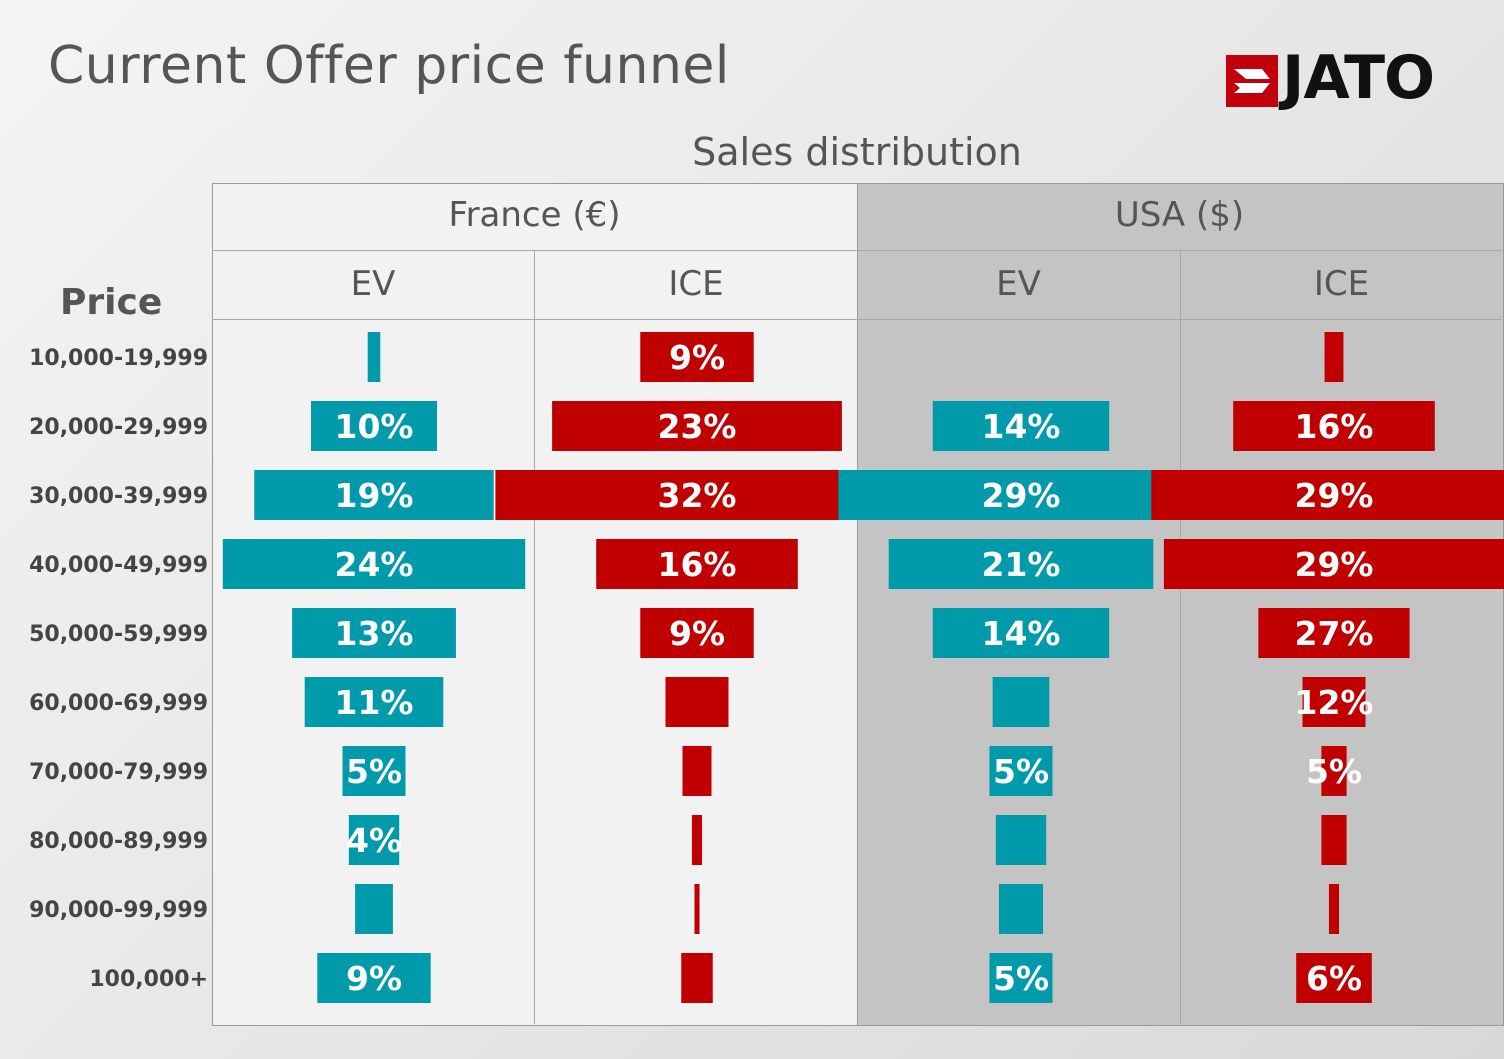 The width and height of the screenshot is (1504, 1059). I want to click on bar-value-label: 23%, so click(697, 426).